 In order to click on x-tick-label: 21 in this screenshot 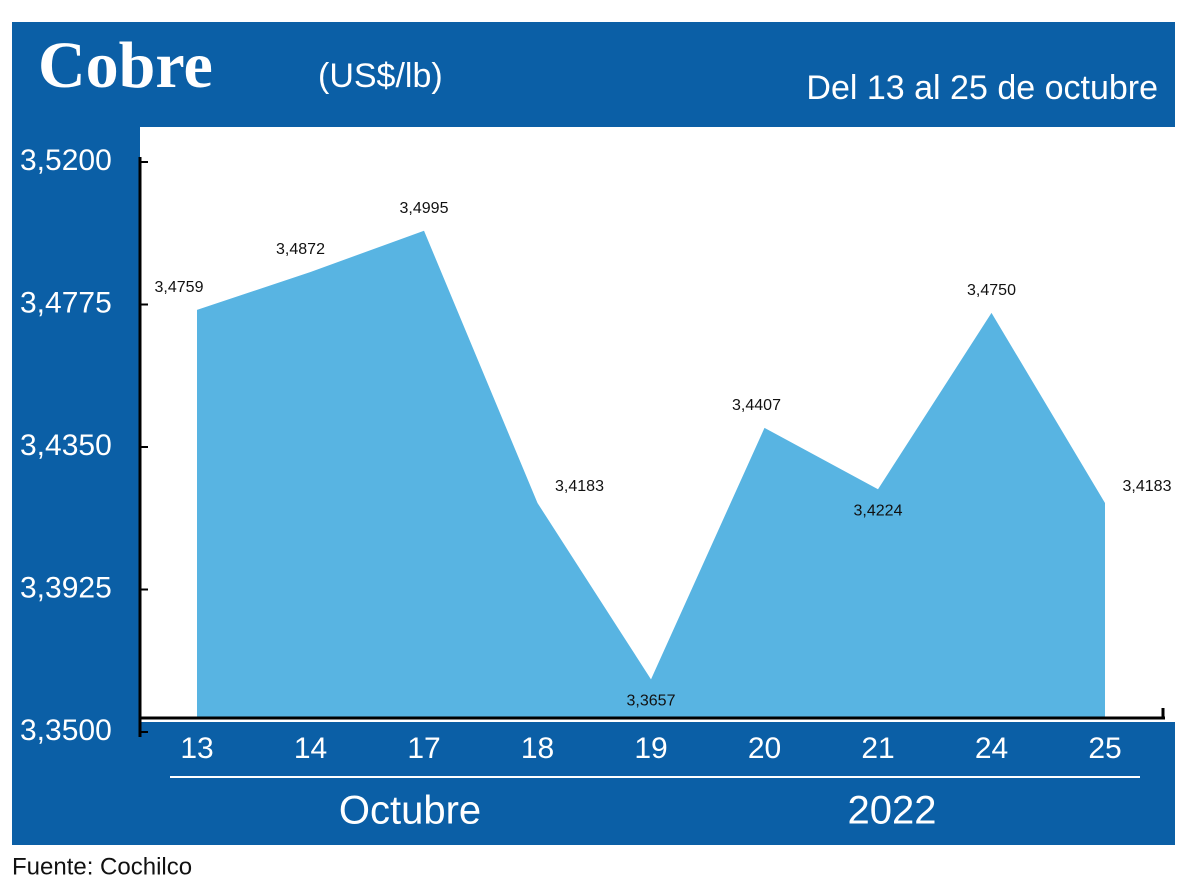, I will do `click(877, 748)`.